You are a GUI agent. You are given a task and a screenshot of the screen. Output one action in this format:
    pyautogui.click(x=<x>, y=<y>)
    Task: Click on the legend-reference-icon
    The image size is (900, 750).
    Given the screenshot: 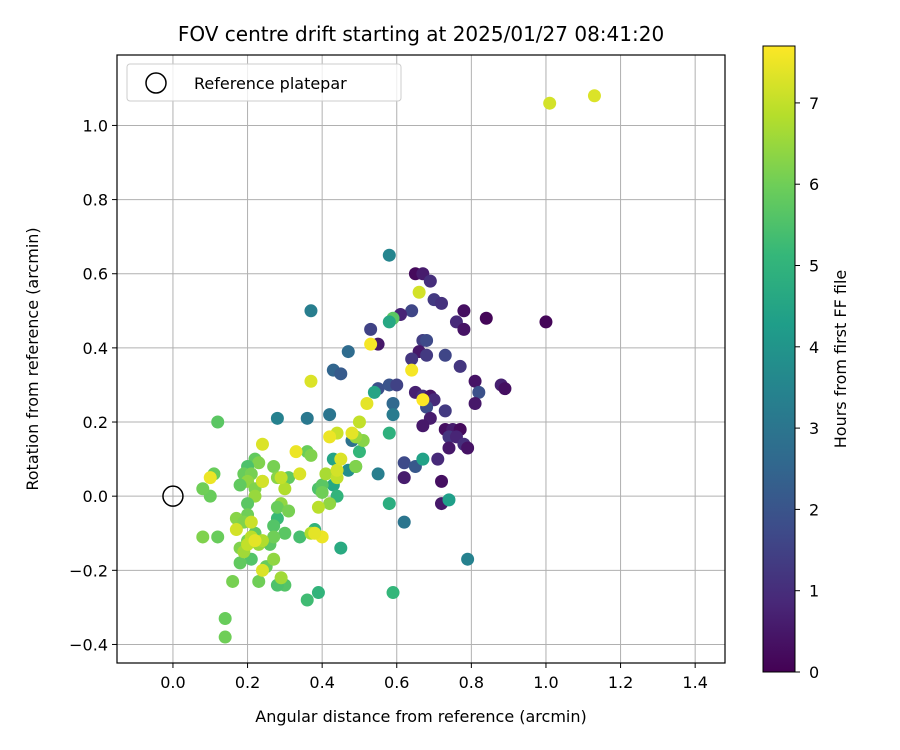 What is the action you would take?
    pyautogui.click(x=156, y=83)
    